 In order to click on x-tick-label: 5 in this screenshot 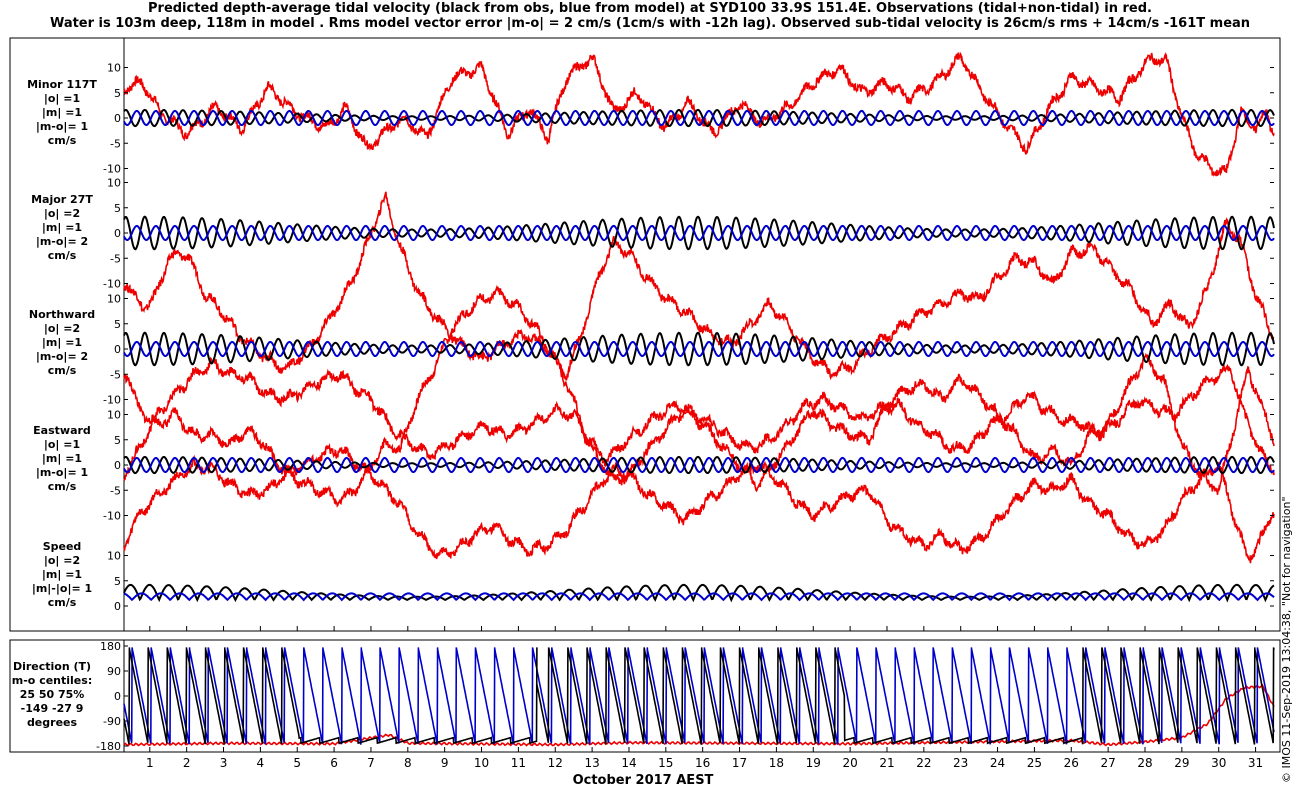, I will do `click(297, 763)`.